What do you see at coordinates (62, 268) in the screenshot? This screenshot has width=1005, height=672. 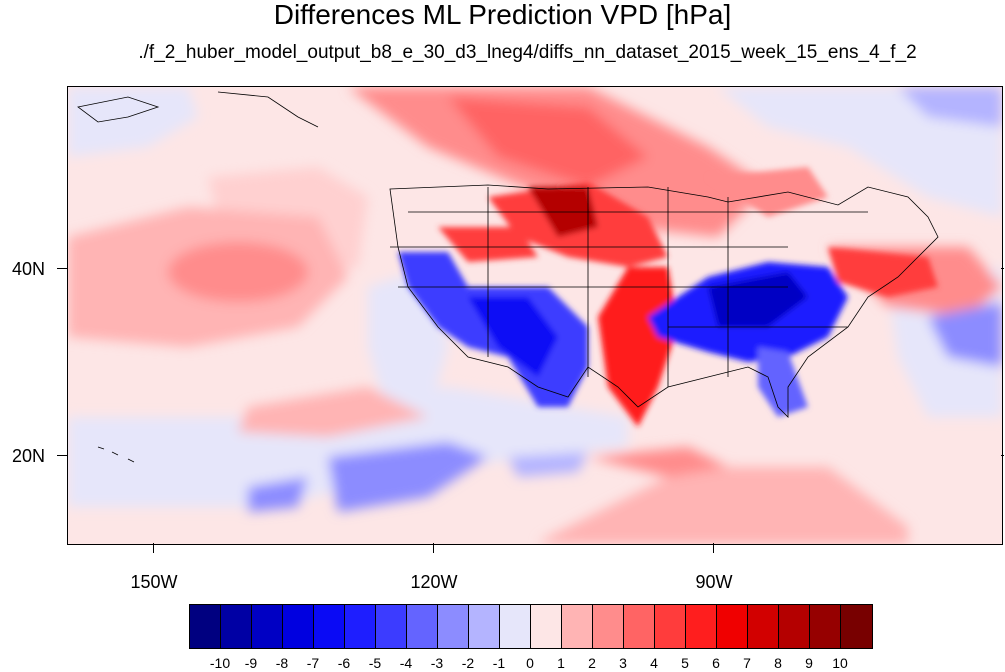 I see `lat-tick-40n` at bounding box center [62, 268].